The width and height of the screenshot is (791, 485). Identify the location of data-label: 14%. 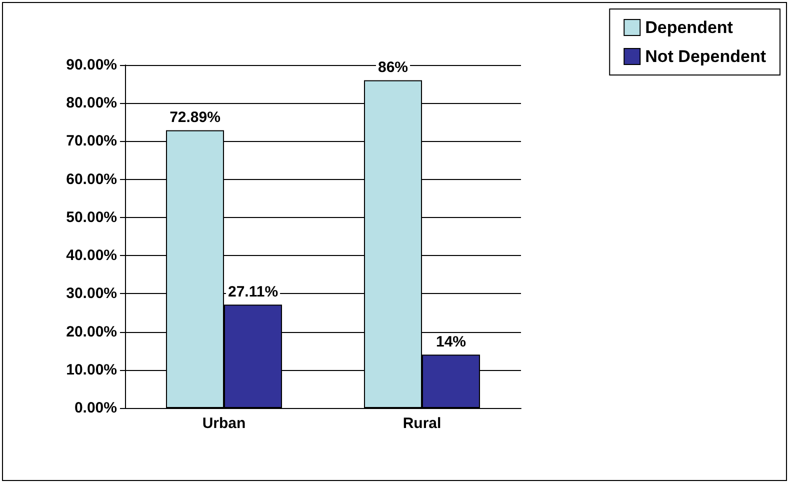
(451, 342).